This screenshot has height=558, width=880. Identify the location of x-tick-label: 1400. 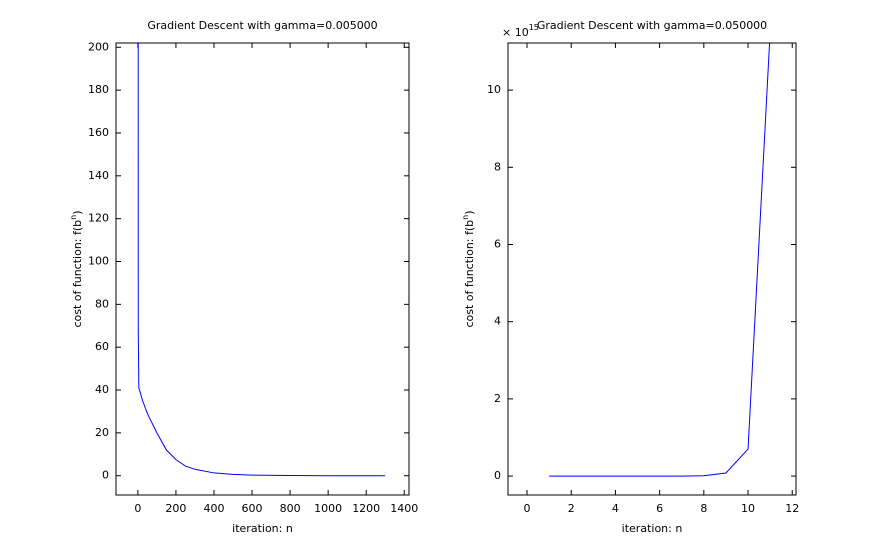
(404, 508).